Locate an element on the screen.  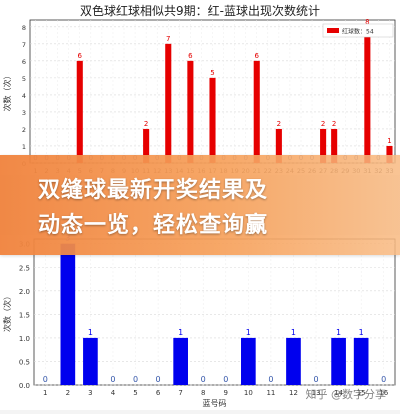
y-tick-label: 1 is located at coordinates (24, 147).